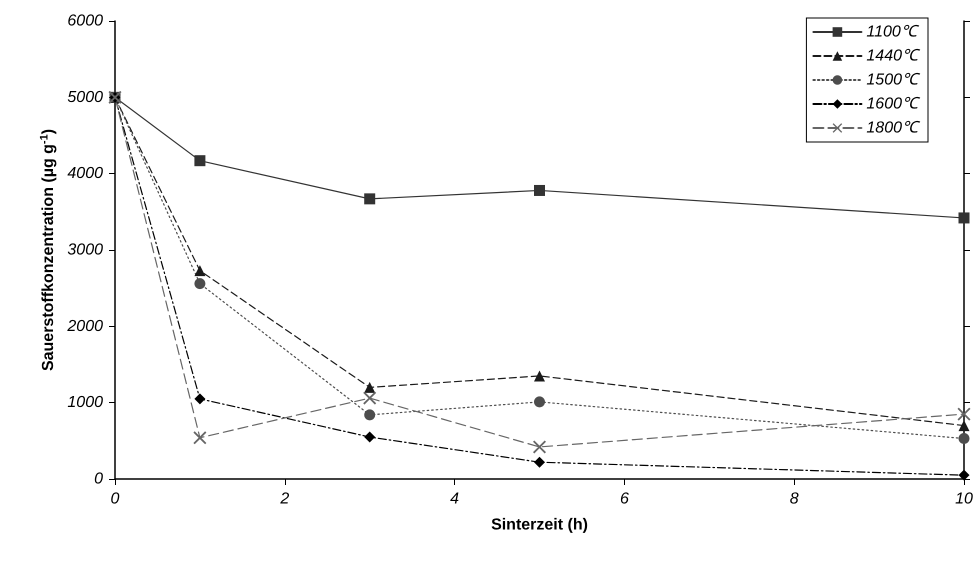 This screenshot has height=562, width=978. Describe the element at coordinates (624, 499) in the screenshot. I see `x-tick-label: 6` at that location.